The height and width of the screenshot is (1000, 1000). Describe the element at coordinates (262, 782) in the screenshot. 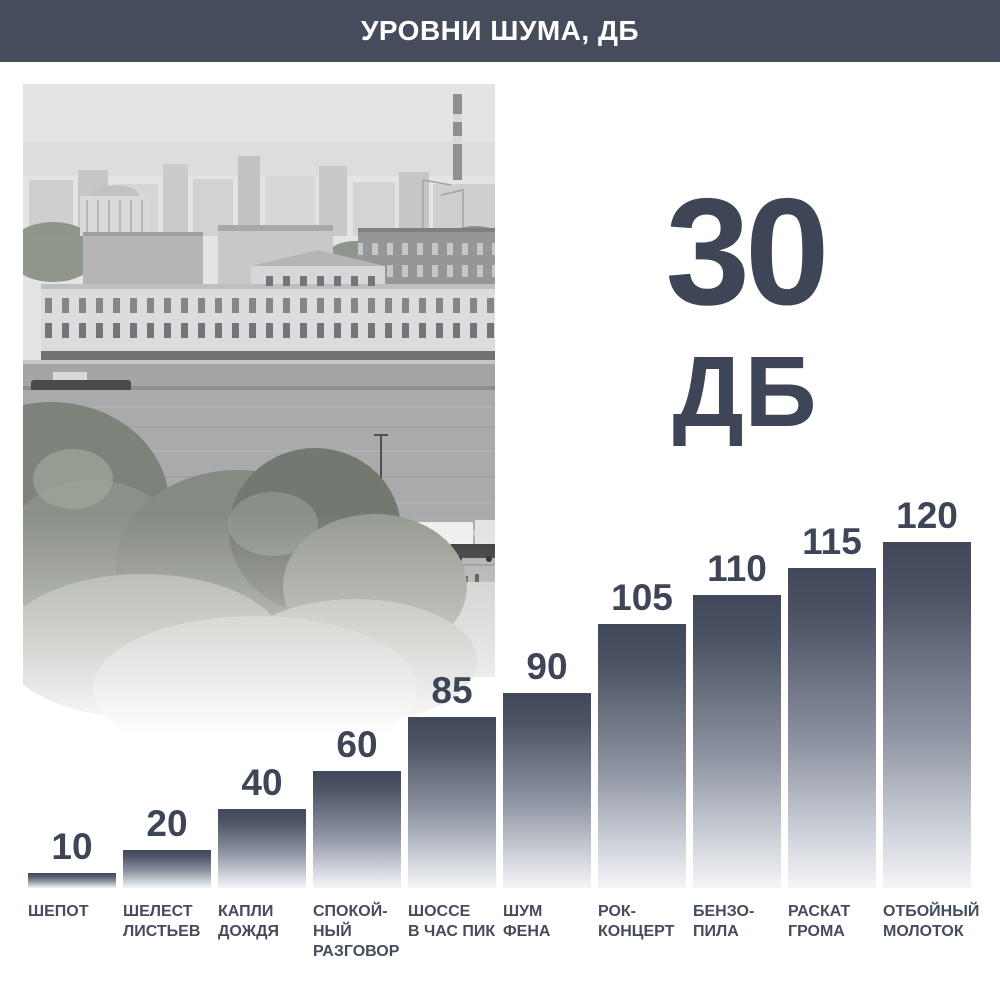

I see `bar-value: 40` at that location.